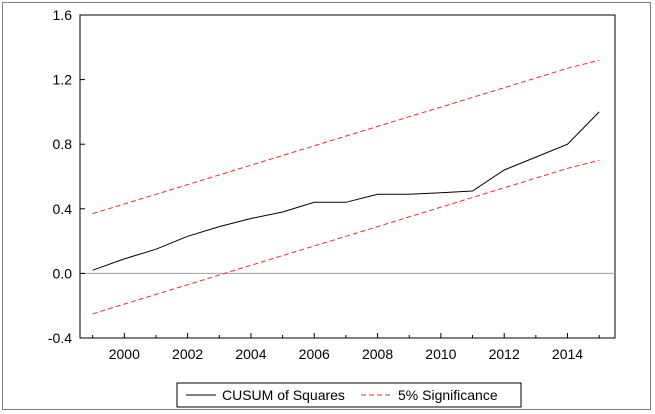  Describe the element at coordinates (124, 354) in the screenshot. I see `x-tick-label: 2000` at that location.